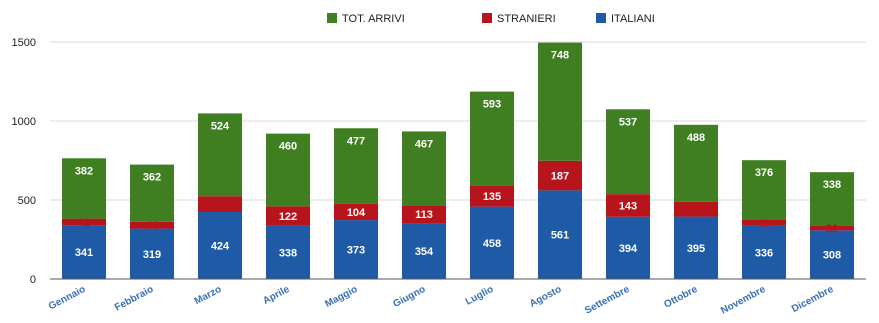 The height and width of the screenshot is (323, 879). I want to click on data-label: 187, so click(560, 177).